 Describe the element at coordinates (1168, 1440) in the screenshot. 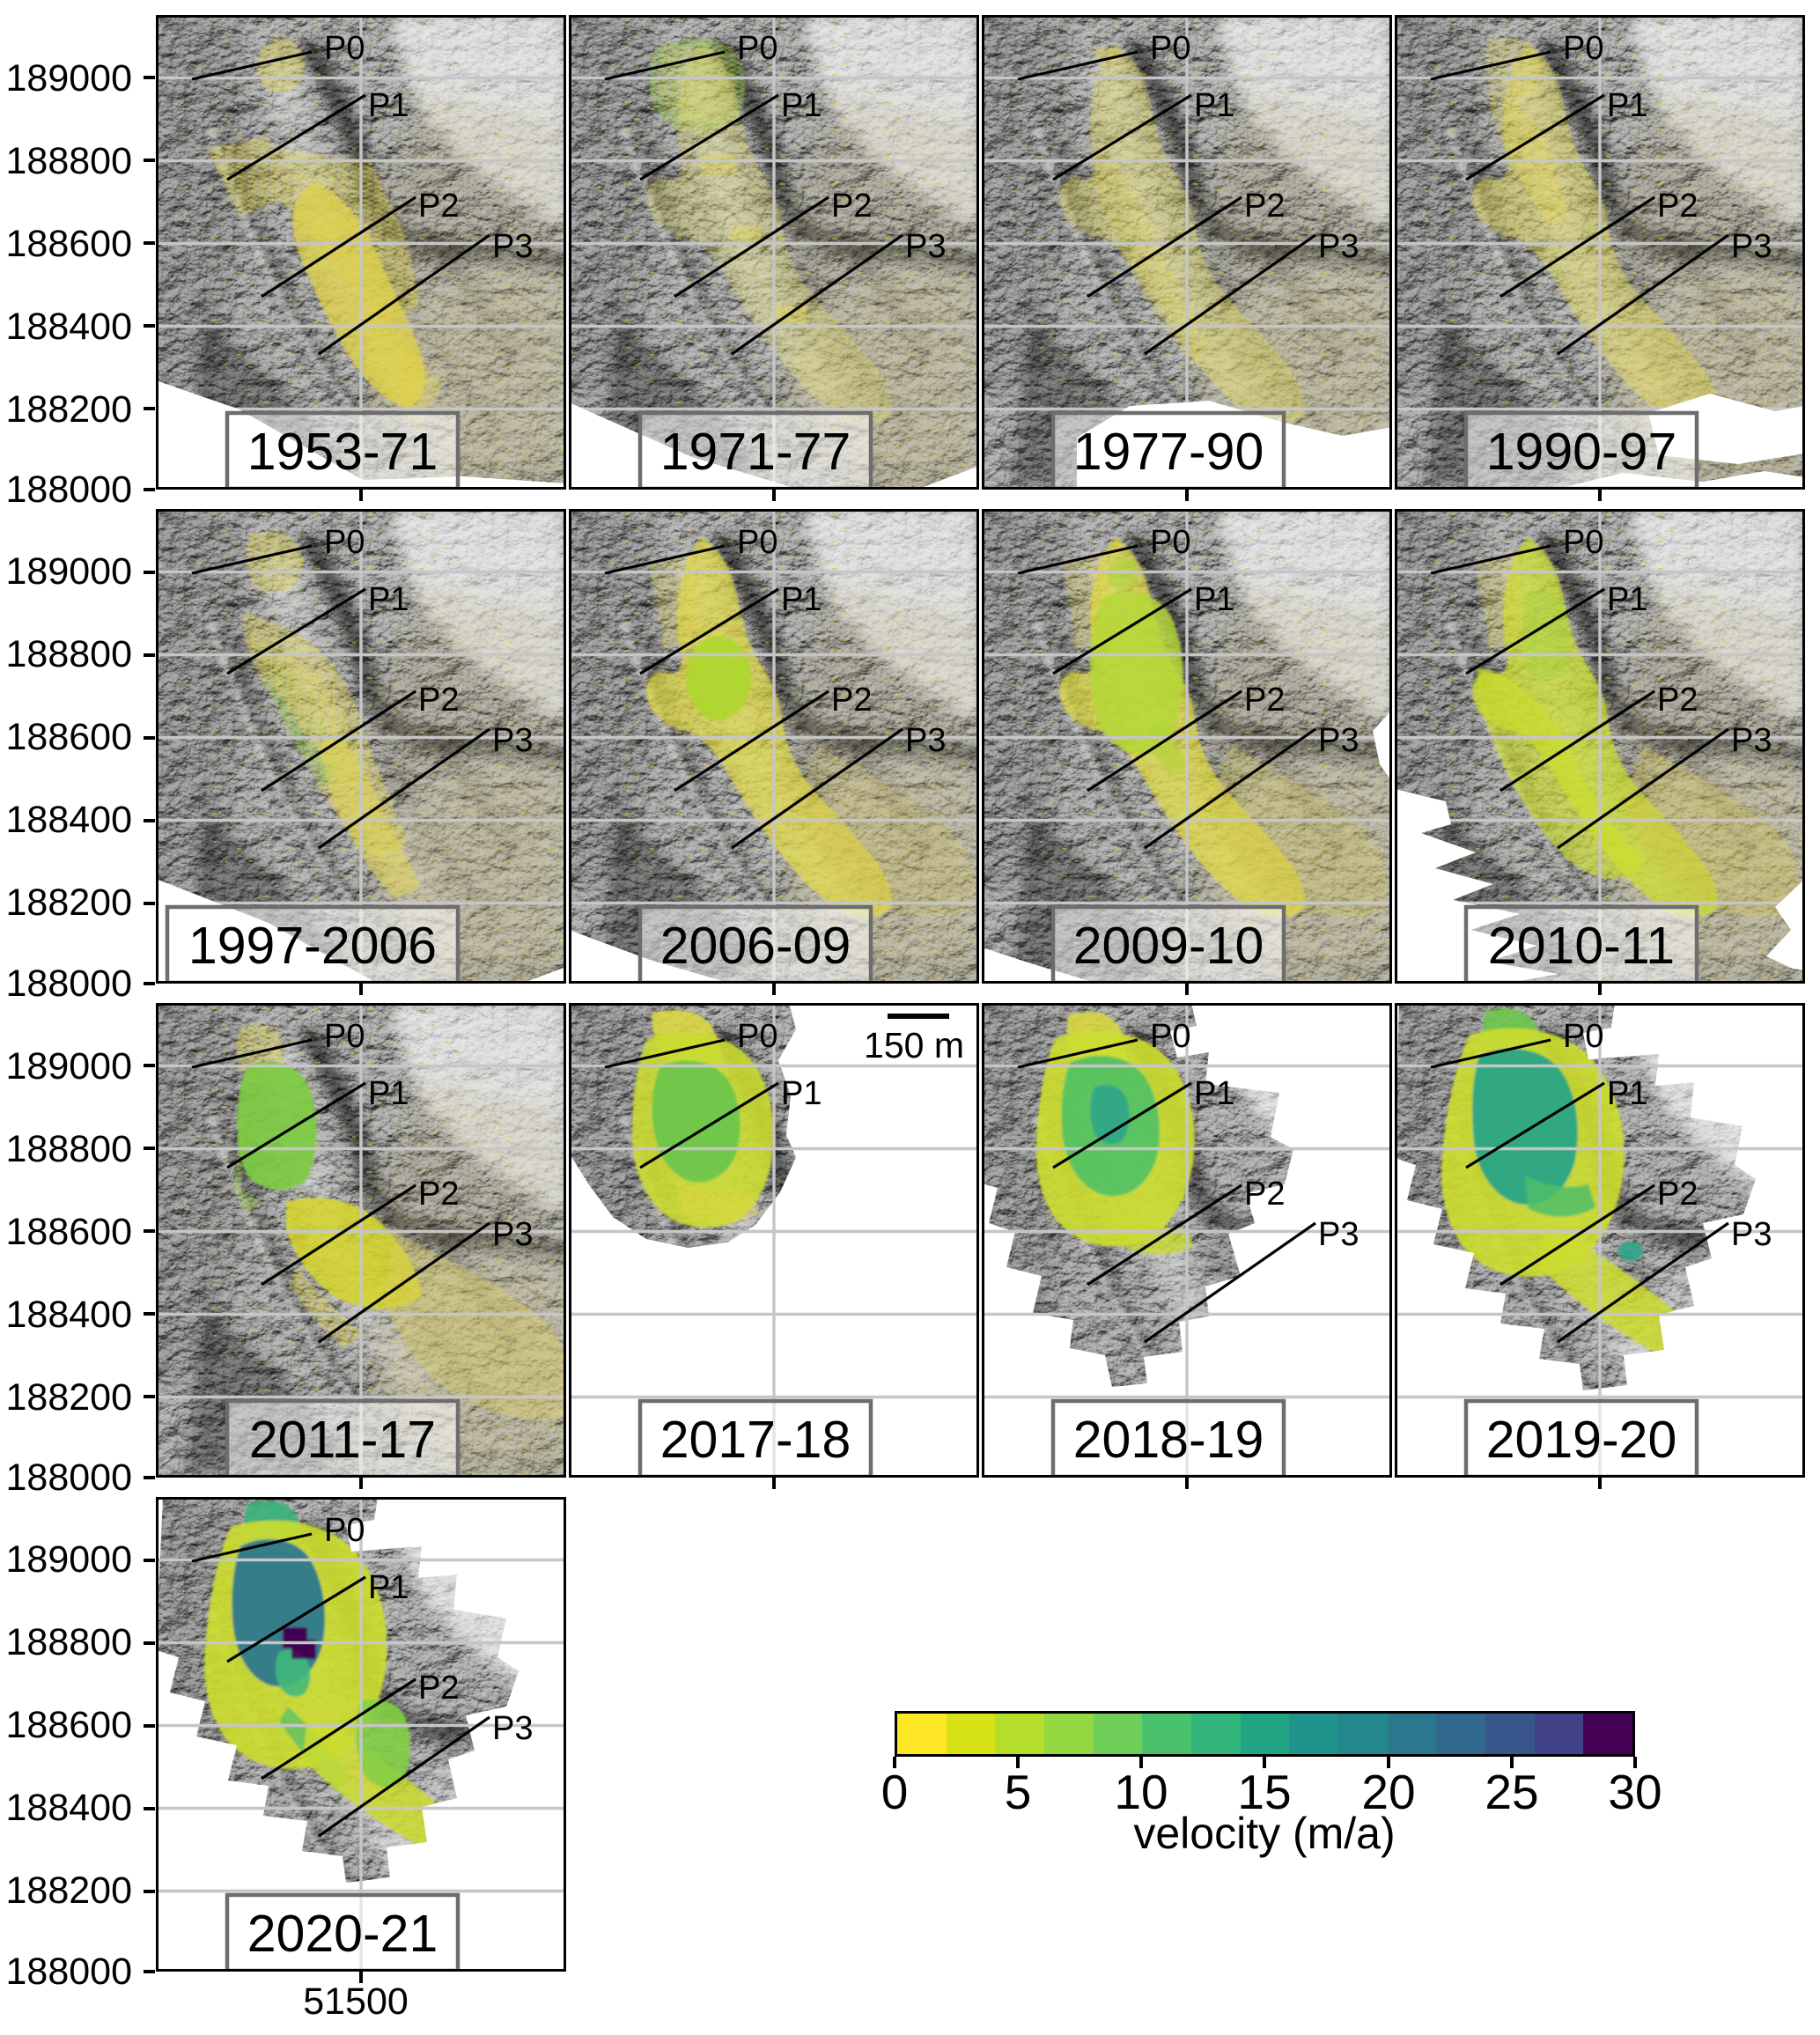

I see `svg-text: 2018-19` at that location.